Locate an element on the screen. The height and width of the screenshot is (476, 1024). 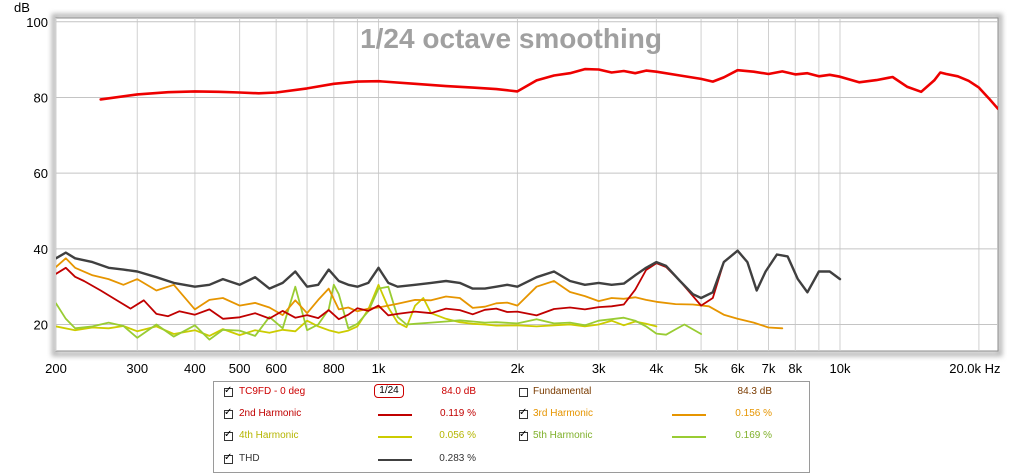
legend-value-4th-harmonic: 0.056 % is located at coordinates (457, 435).